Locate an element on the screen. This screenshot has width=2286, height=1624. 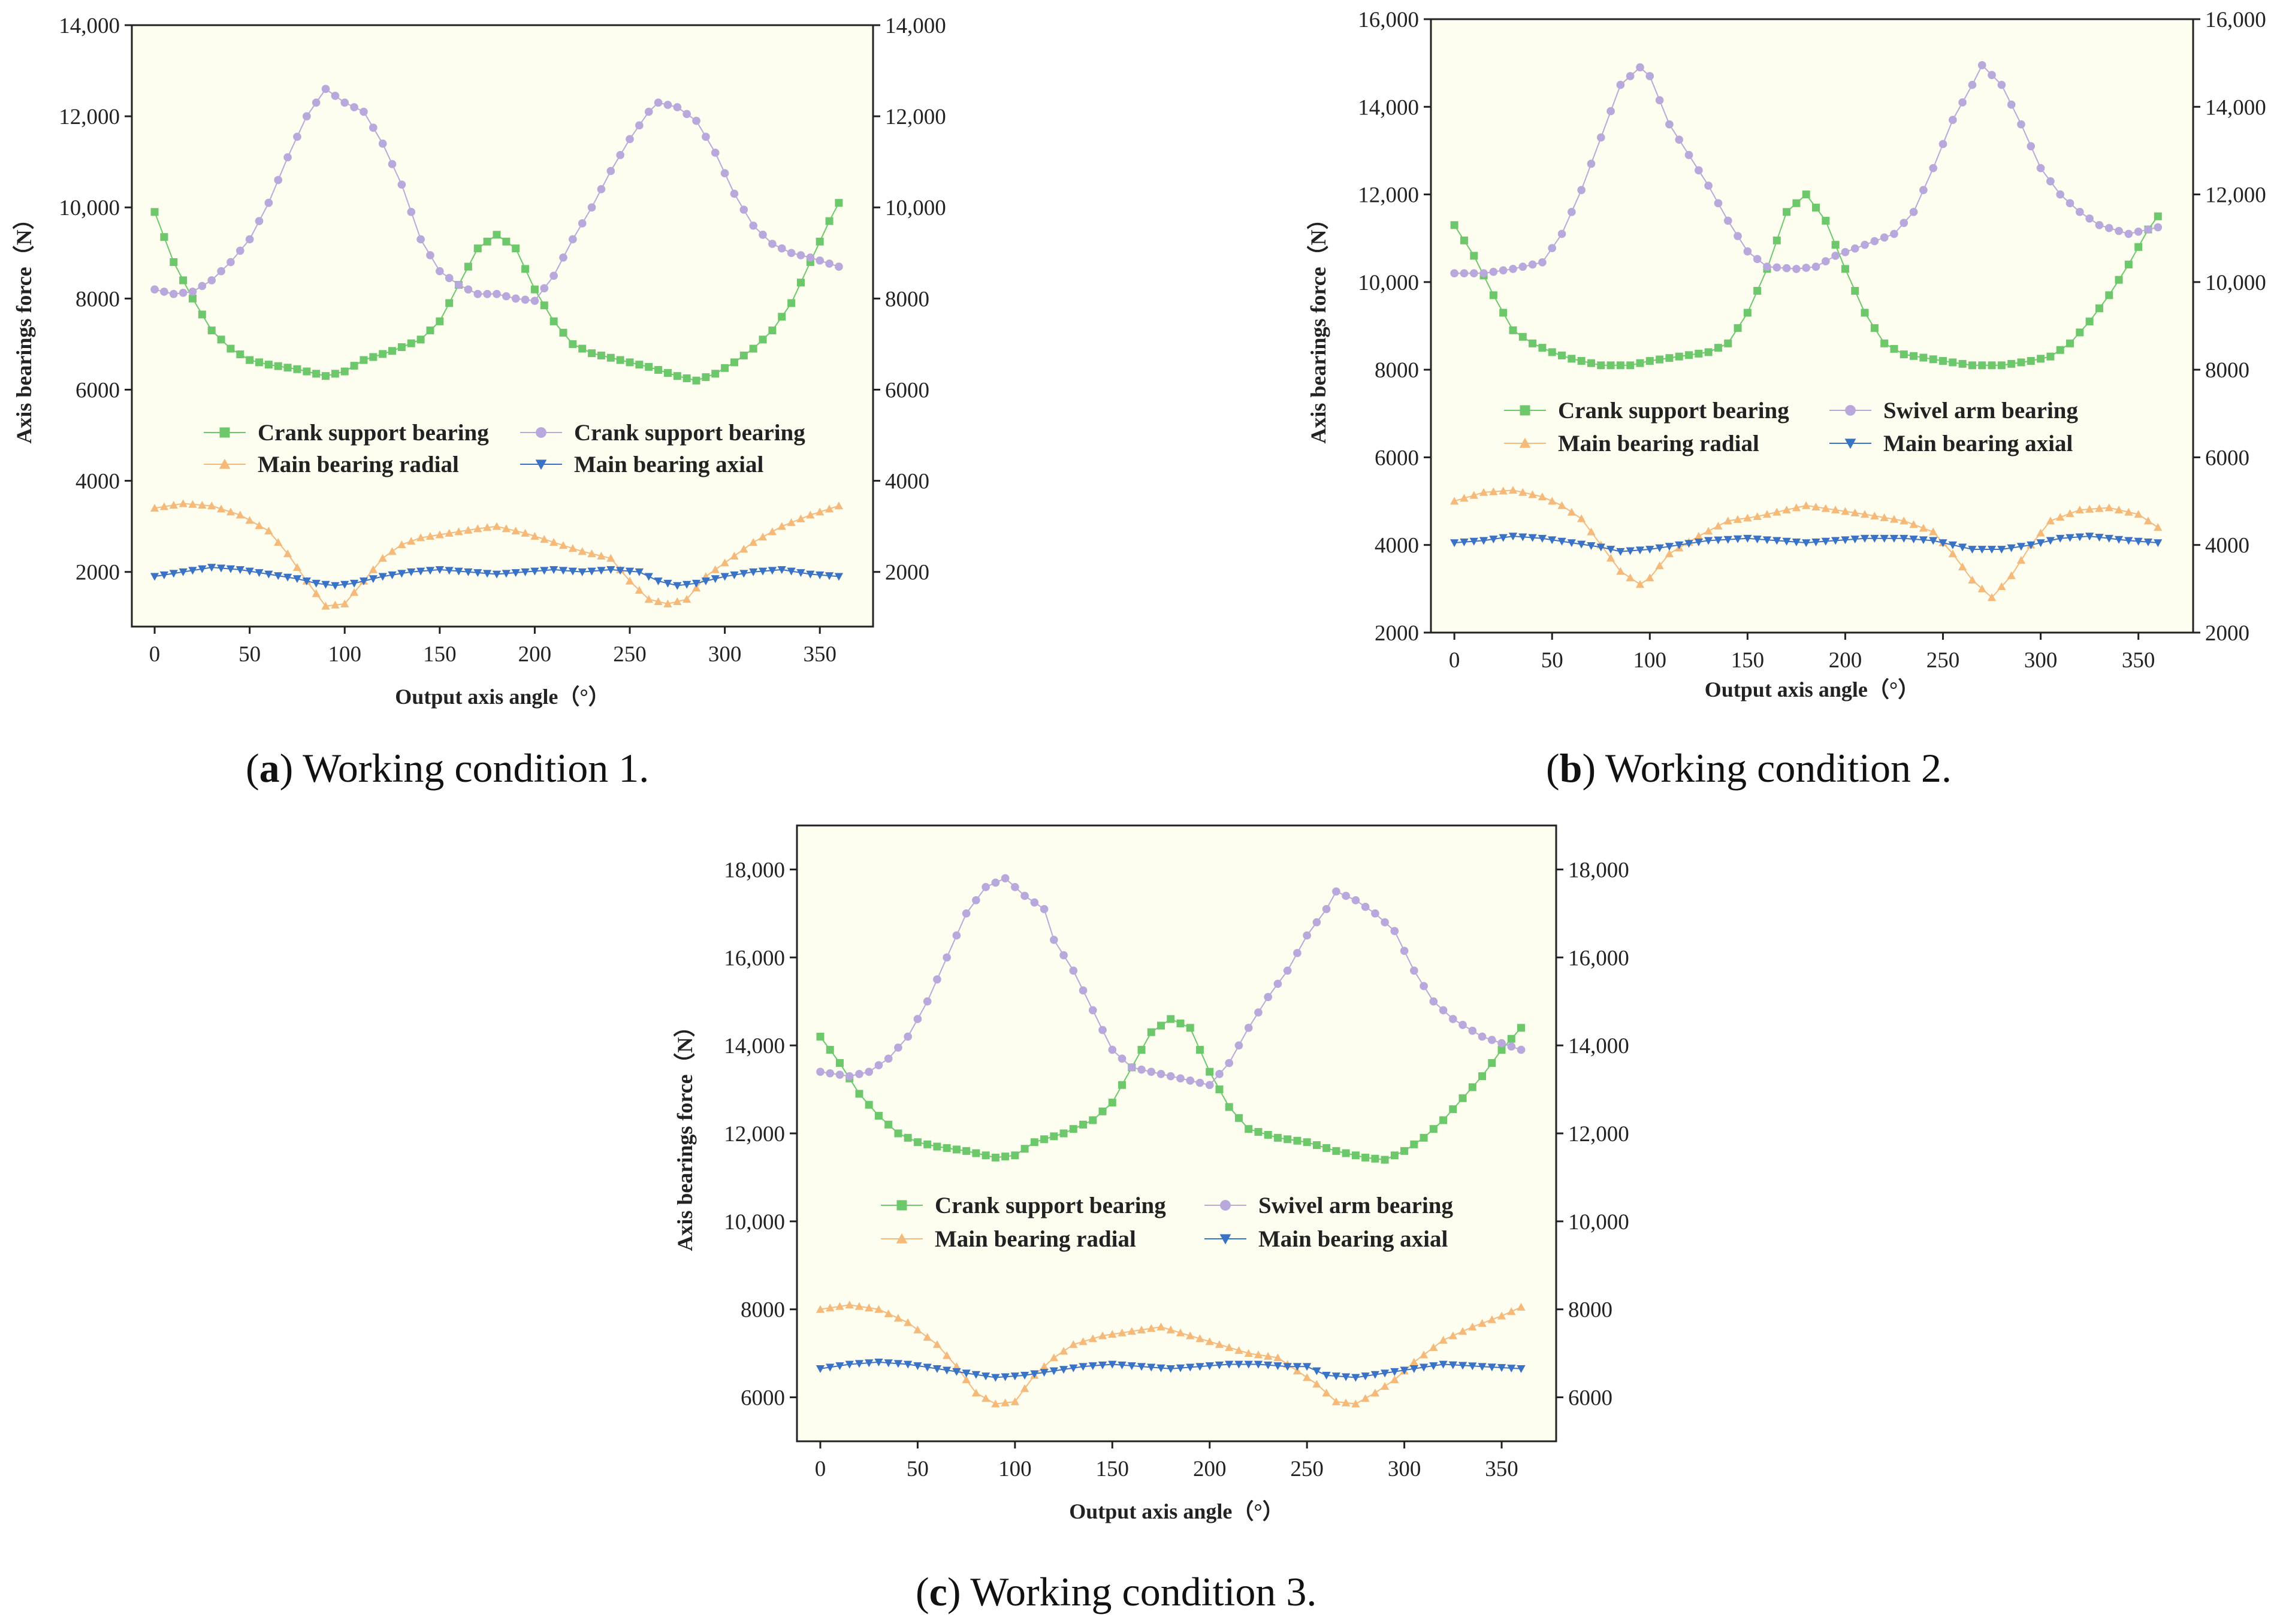
caption-prefix: ( is located at coordinates (922, 1592).